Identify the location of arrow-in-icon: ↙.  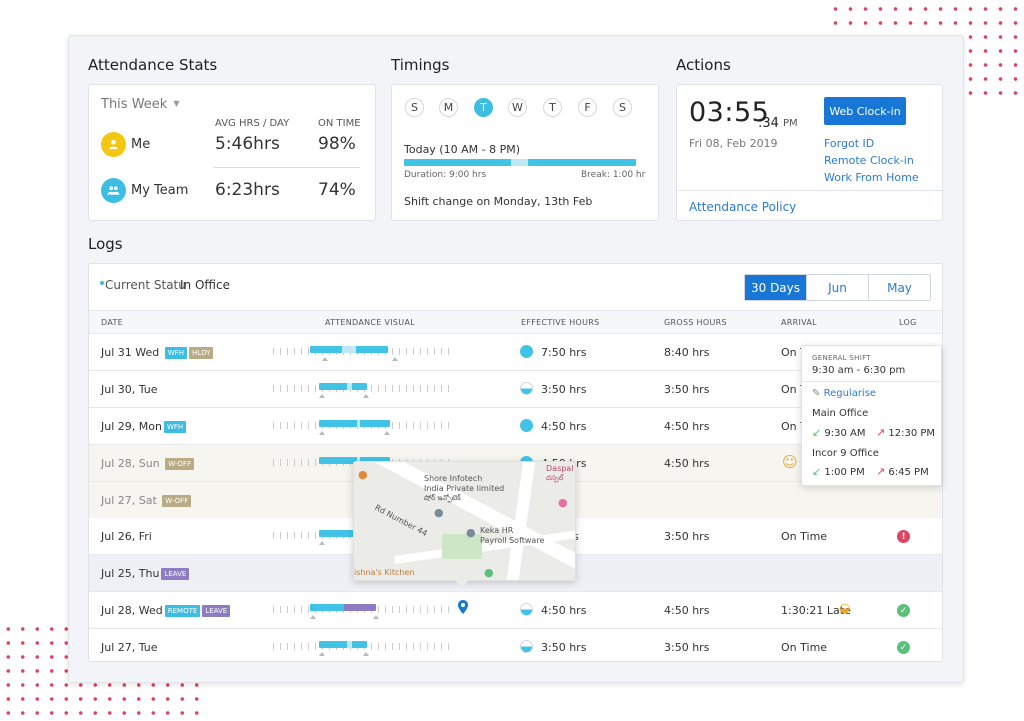
(817, 471).